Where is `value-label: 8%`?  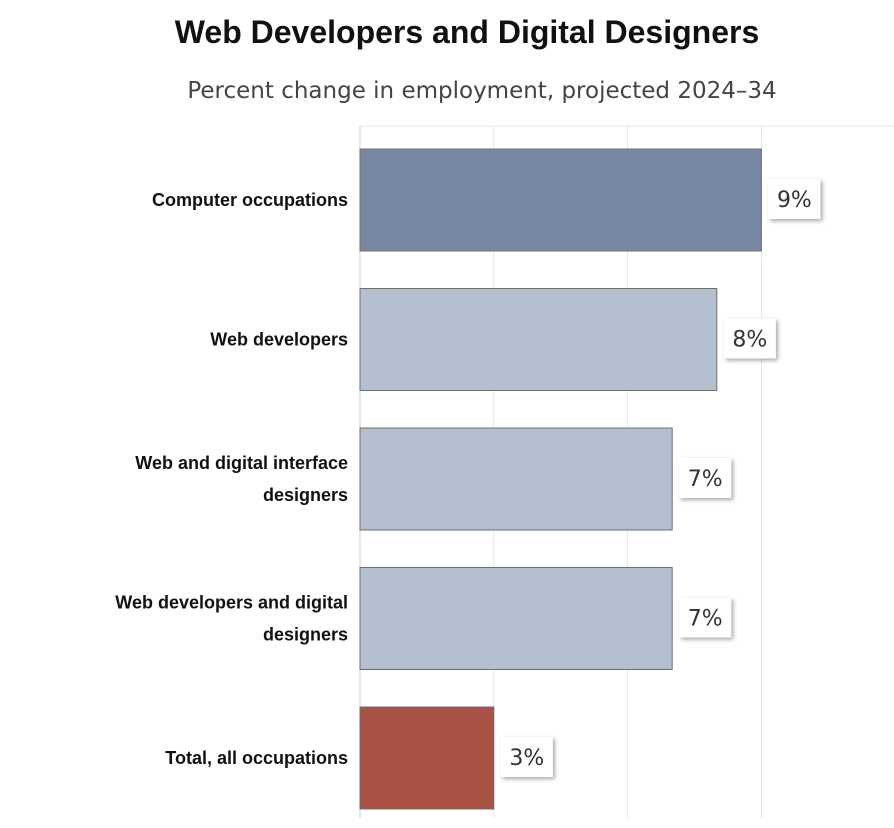 value-label: 8% is located at coordinates (749, 340).